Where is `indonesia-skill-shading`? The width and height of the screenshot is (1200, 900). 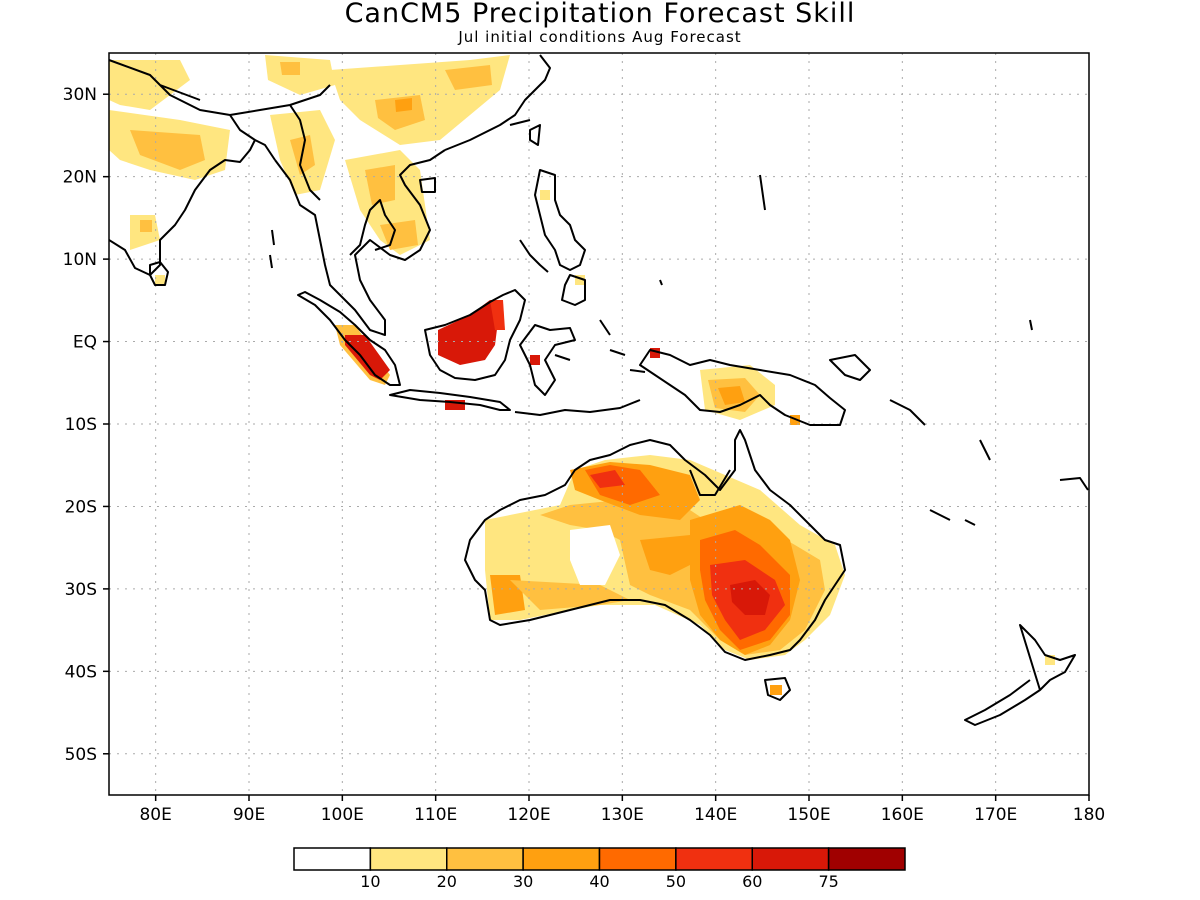
indonesia-skill-shading is located at coordinates (497, 355).